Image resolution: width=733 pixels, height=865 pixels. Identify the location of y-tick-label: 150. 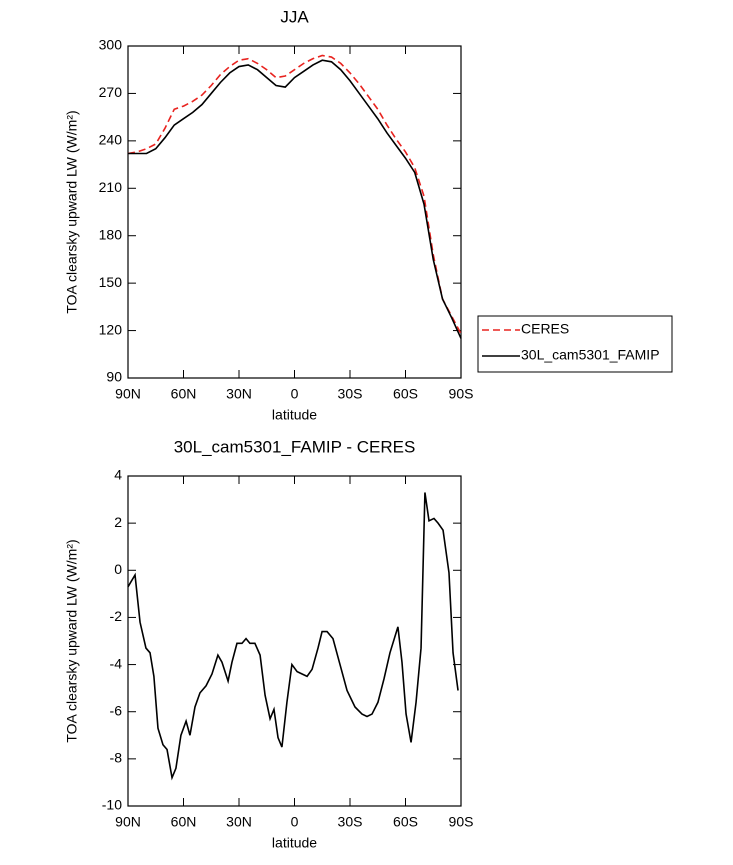
(111, 282).